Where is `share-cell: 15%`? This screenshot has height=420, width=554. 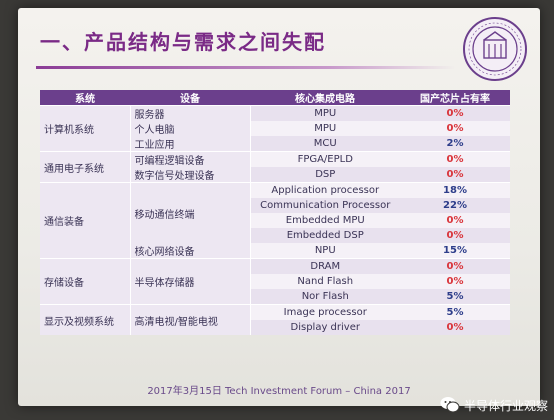 share-cell: 15% is located at coordinates (455, 251).